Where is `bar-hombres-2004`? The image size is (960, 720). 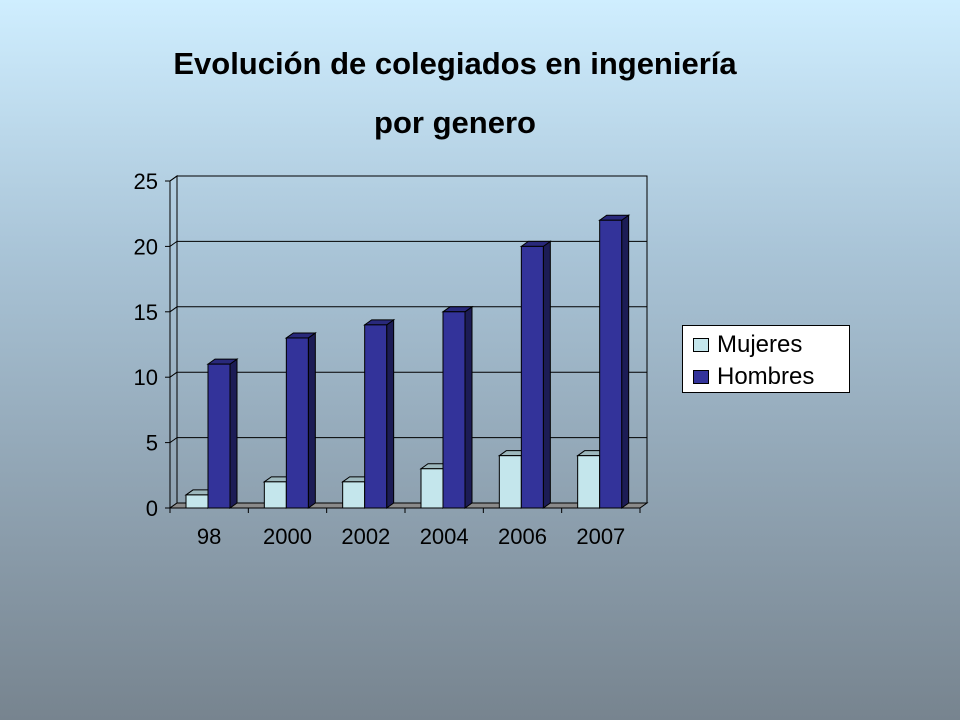 bar-hombres-2004 is located at coordinates (457, 407).